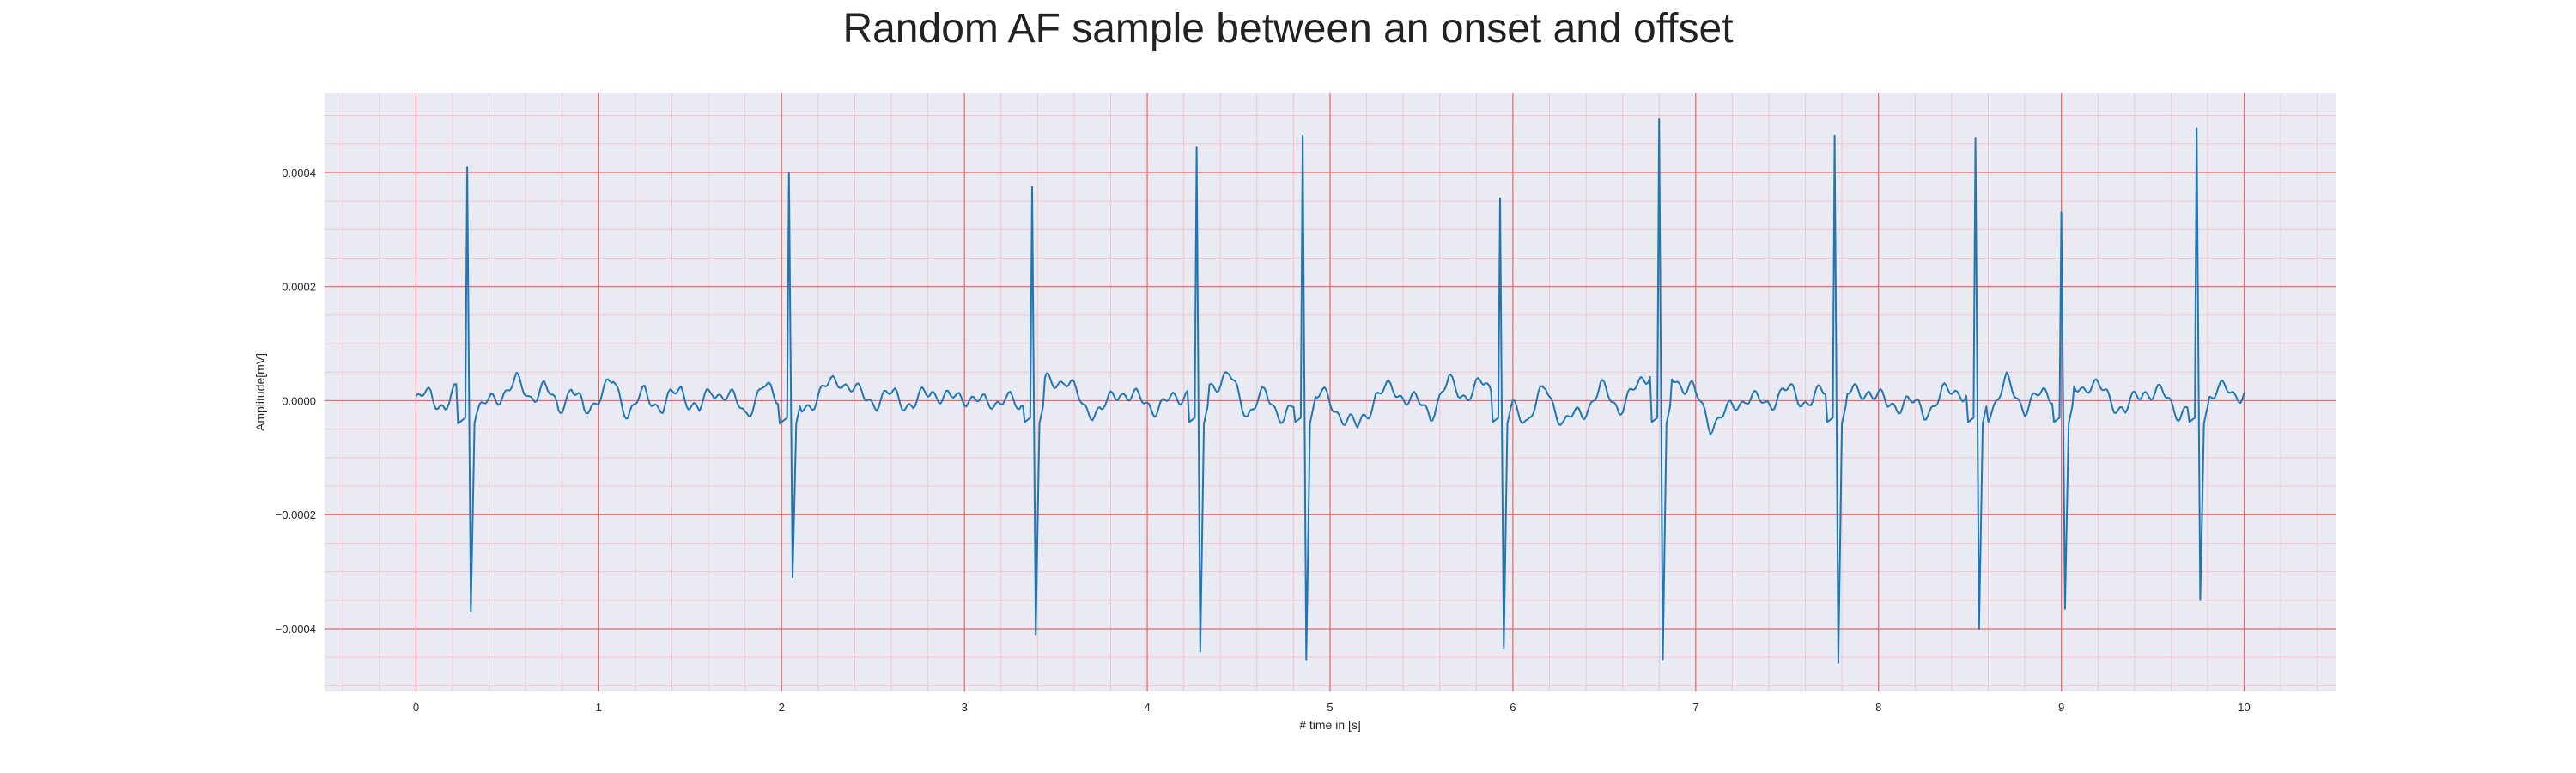  Describe the element at coordinates (296, 514) in the screenshot. I see `y-tick-label: −0.0002` at that location.